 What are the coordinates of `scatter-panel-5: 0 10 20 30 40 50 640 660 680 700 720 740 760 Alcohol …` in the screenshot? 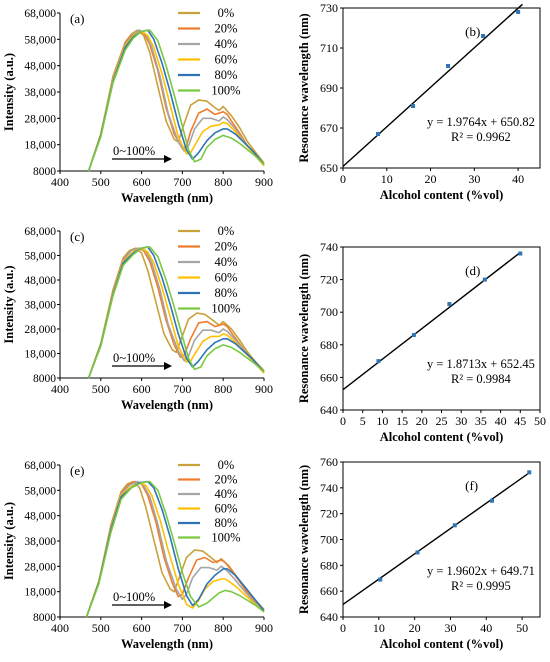 It's located at (419, 553).